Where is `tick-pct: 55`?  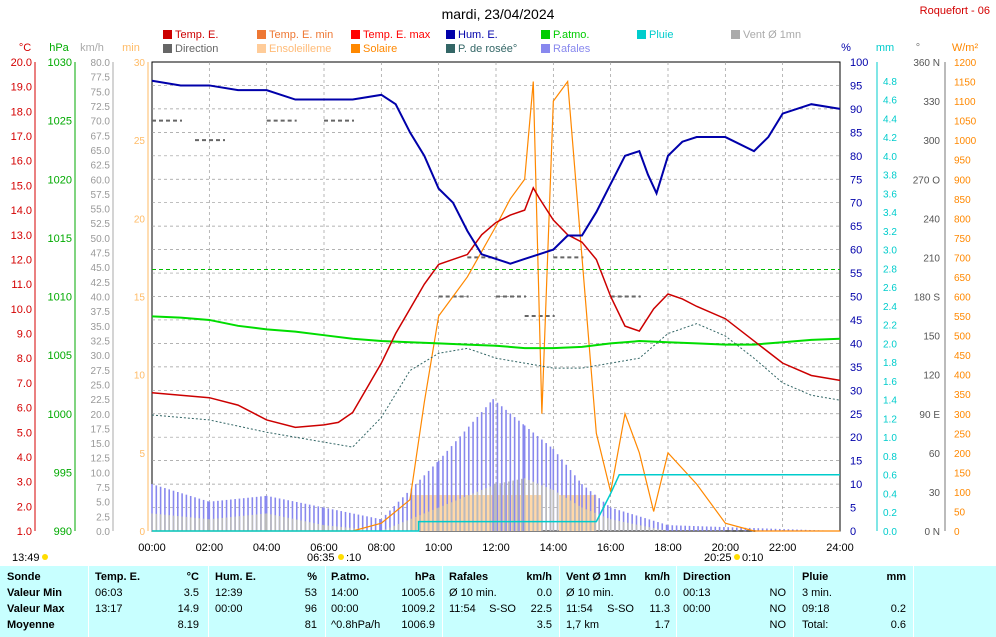
tick-pct: 55 is located at coordinates (856, 274).